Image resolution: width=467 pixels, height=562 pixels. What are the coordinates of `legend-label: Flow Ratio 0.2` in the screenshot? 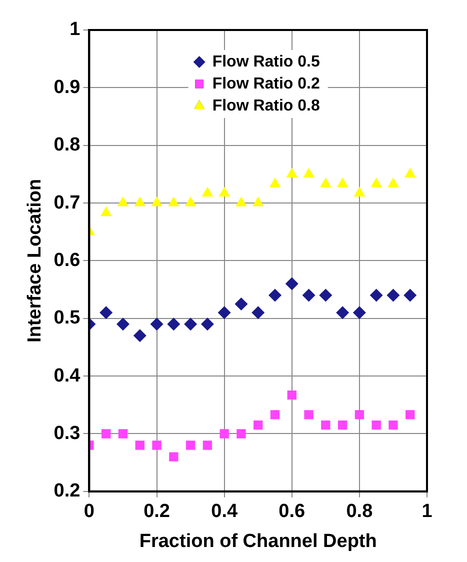 It's located at (266, 83).